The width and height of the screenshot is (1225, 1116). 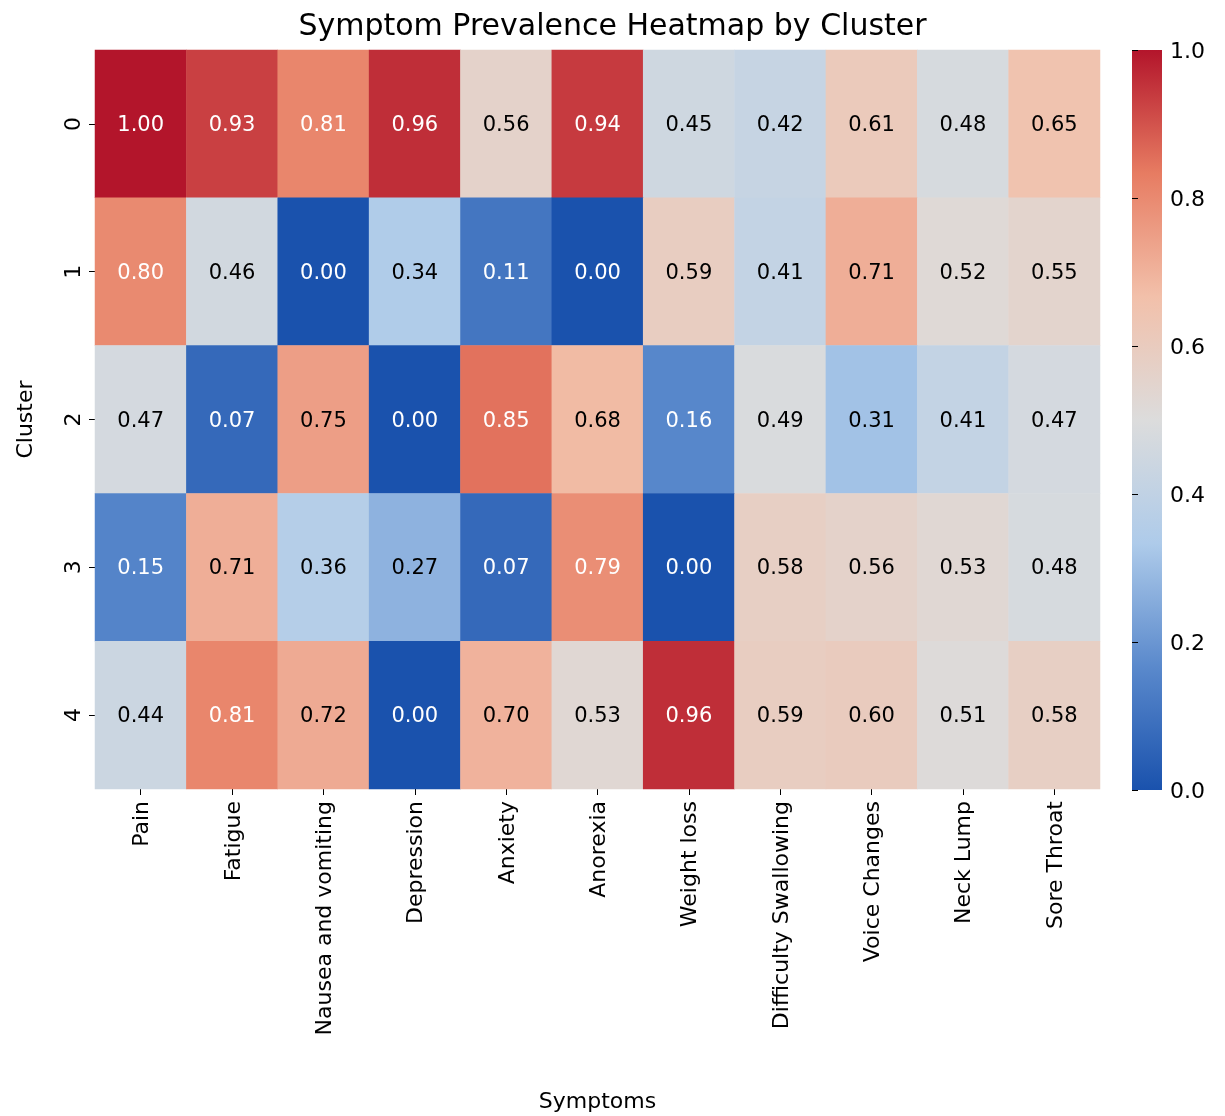 What do you see at coordinates (871, 715) in the screenshot?
I see `data-label: 0.60` at bounding box center [871, 715].